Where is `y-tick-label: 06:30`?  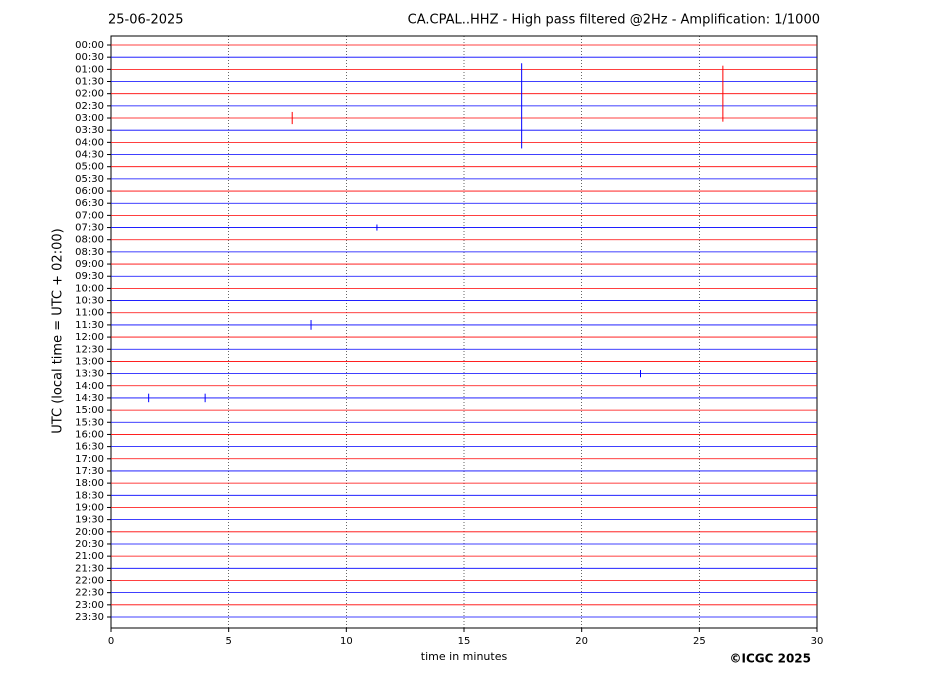
y-tick-label: 06:30 is located at coordinates (89, 203).